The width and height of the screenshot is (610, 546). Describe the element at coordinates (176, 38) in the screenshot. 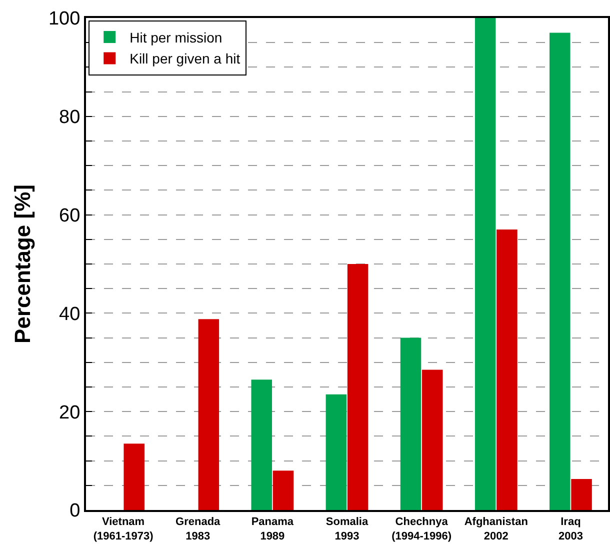

I see `legend-label: Hit per mission` at that location.